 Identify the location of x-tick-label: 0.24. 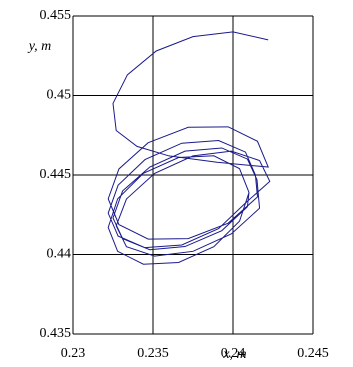
(233, 353).